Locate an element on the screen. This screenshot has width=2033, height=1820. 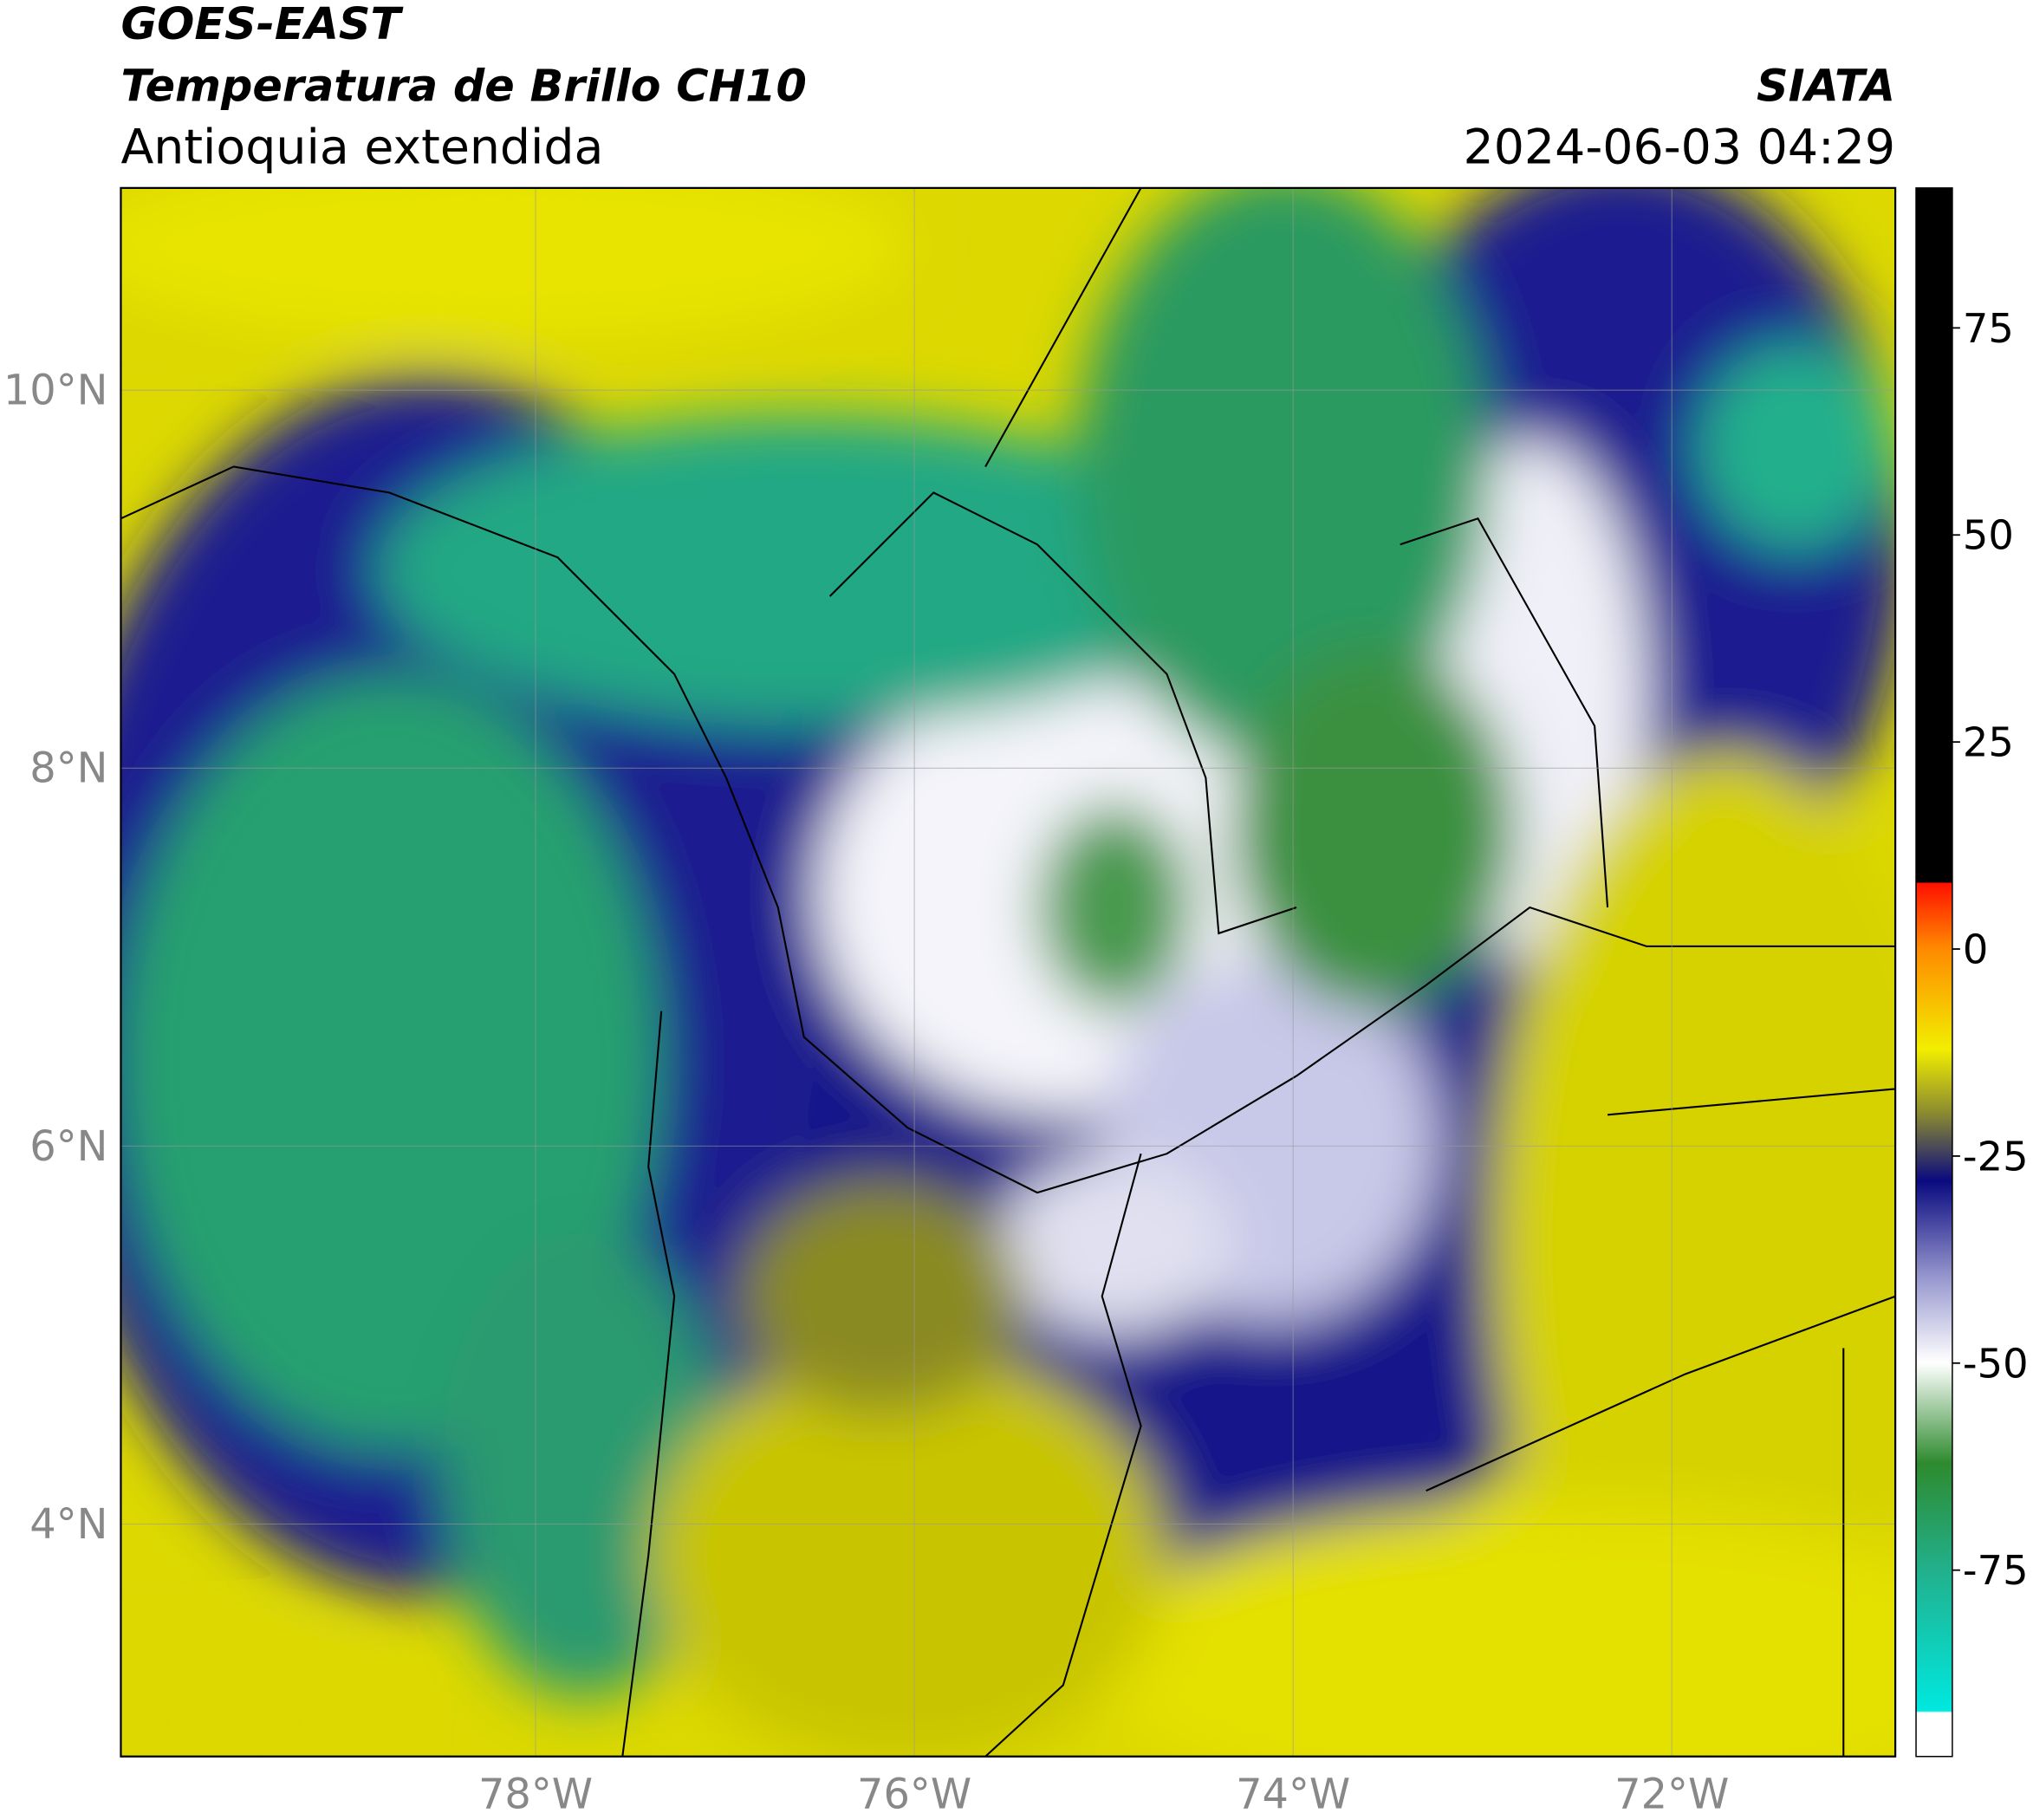
colorbar-tick-label: -50 is located at coordinates (1996, 1363).